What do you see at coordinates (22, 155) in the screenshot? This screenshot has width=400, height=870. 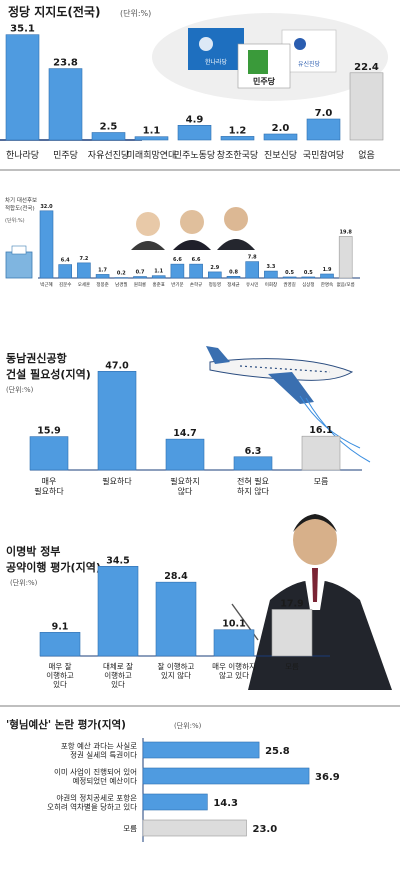 I see `category-label-0: 한나라당` at bounding box center [22, 155].